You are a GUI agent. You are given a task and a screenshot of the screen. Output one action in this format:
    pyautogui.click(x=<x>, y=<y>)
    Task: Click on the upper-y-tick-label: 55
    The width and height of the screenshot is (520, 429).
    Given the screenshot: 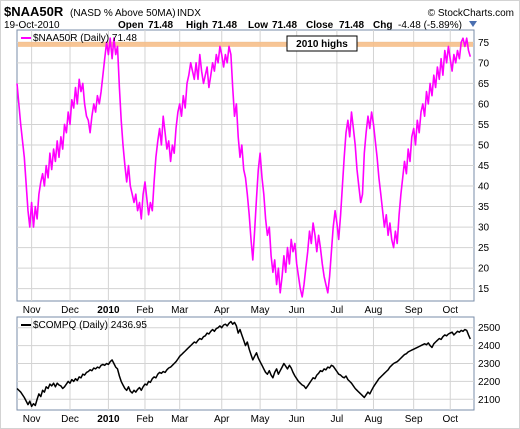 What is the action you would take?
    pyautogui.click(x=484, y=125)
    